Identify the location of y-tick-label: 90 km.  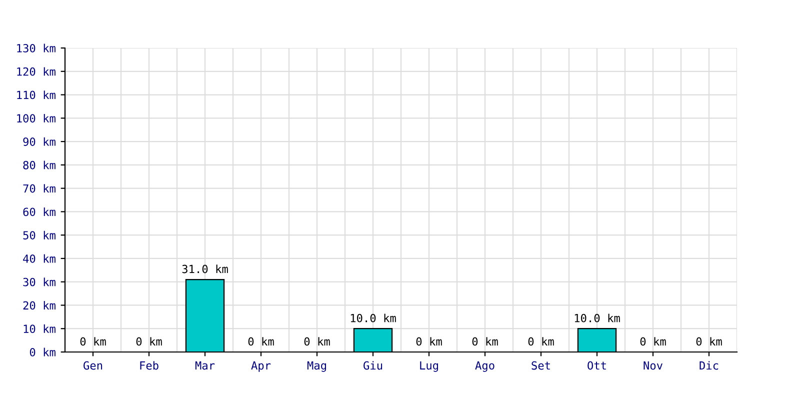
(39, 141).